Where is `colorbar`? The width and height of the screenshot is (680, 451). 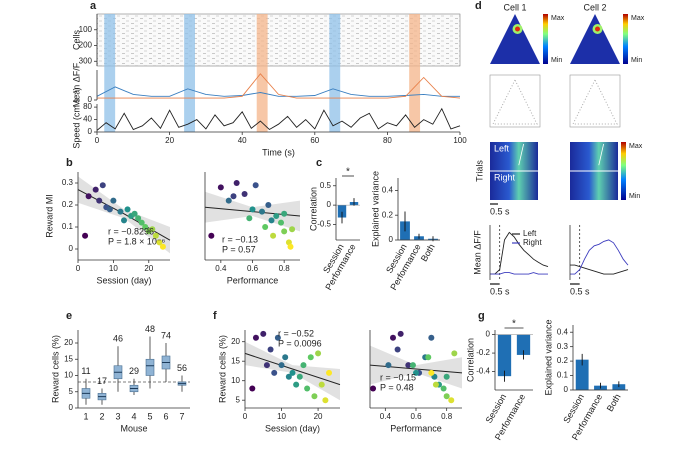
colorbar is located at coordinates (545, 39).